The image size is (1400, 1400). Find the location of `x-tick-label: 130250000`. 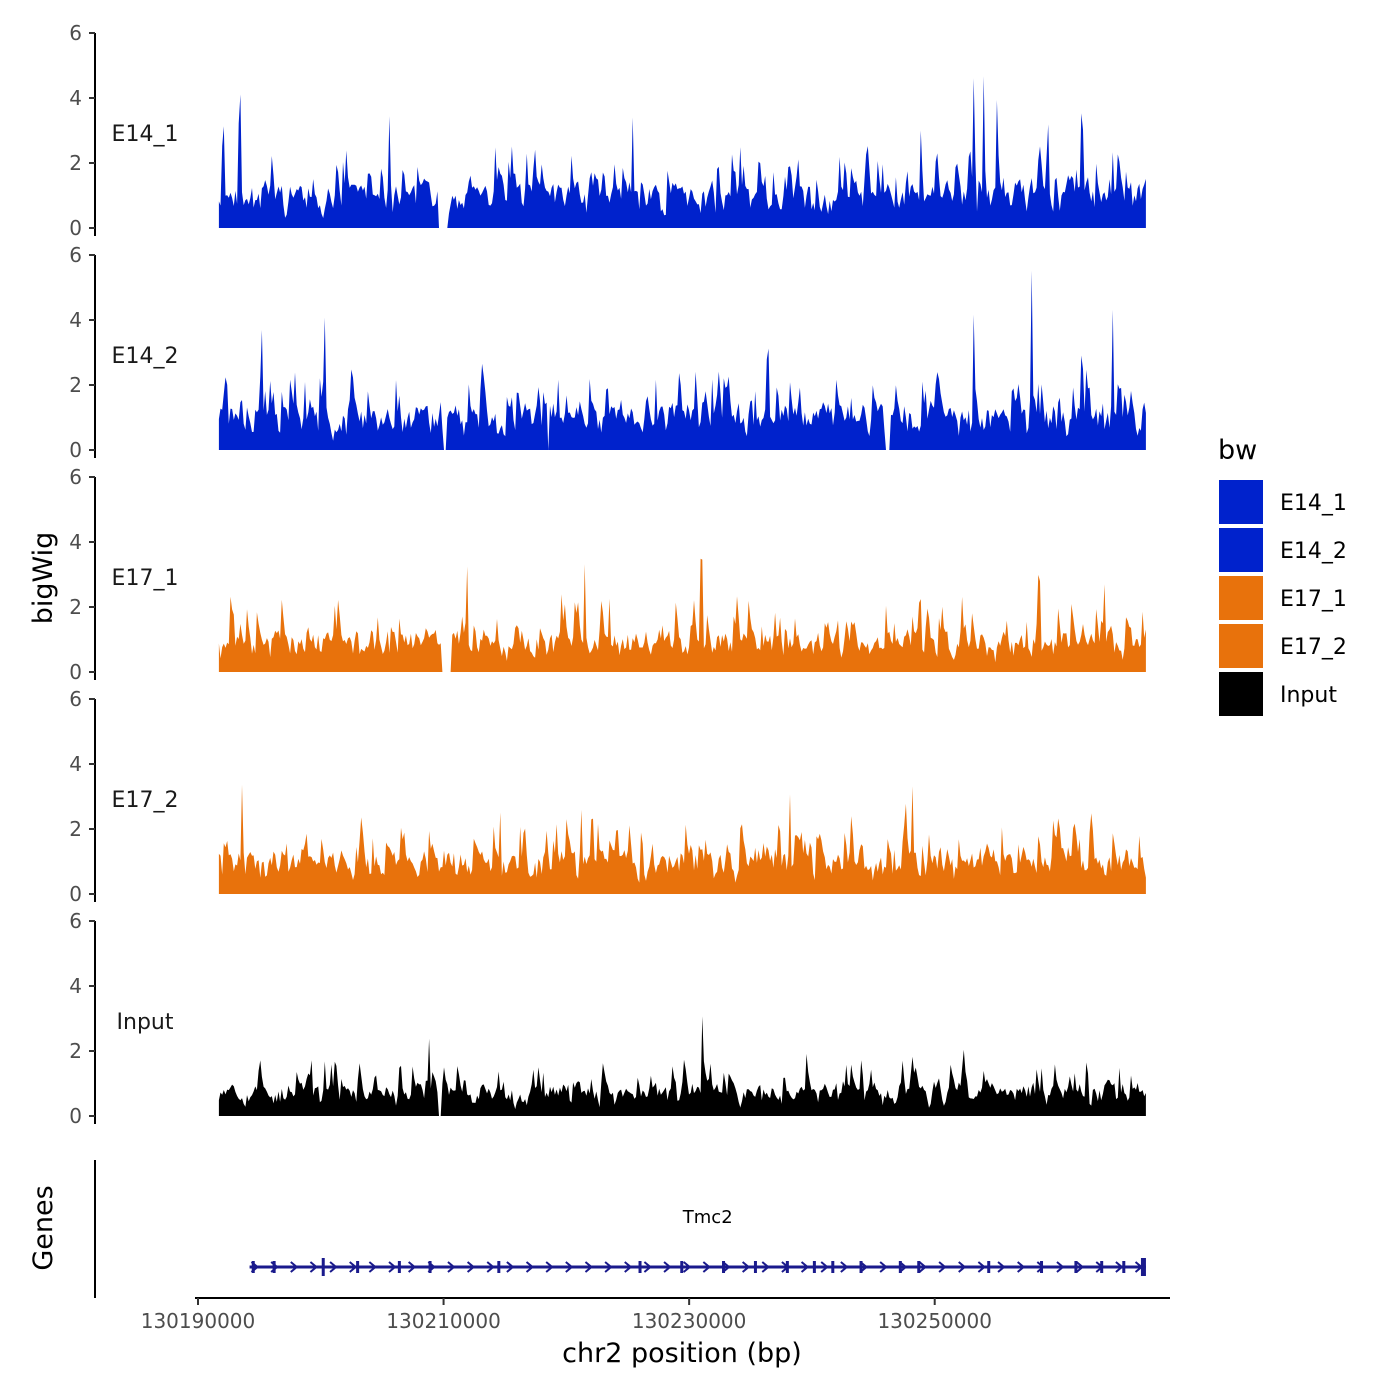

x-tick-label: 130250000 is located at coordinates (934, 1321).